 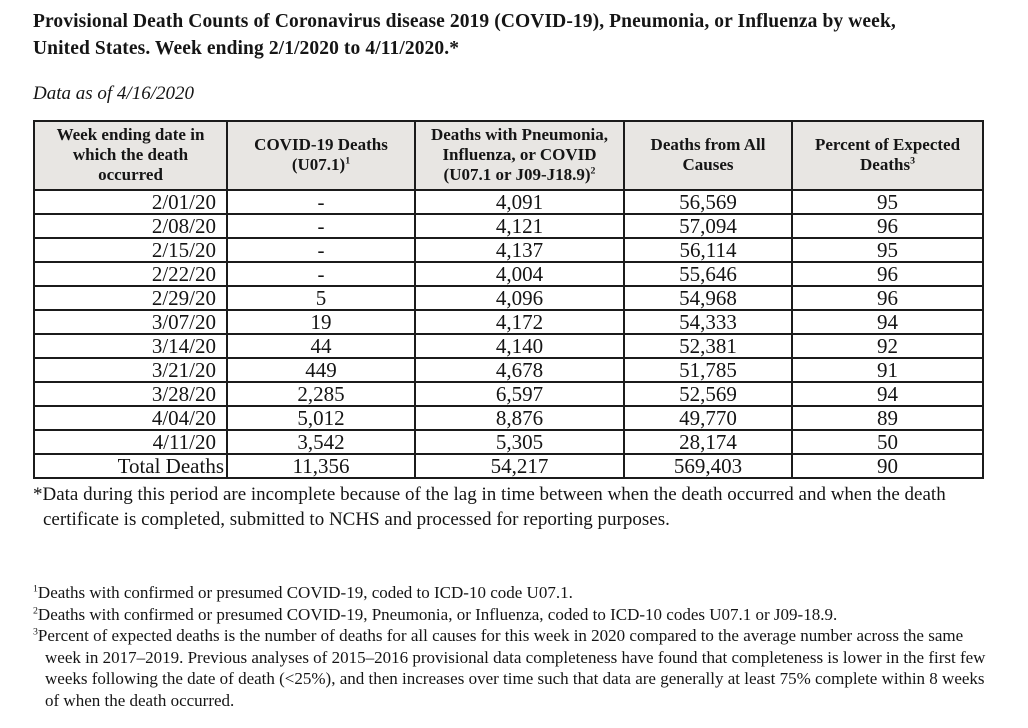 What do you see at coordinates (130, 202) in the screenshot?
I see `cell-week: 2/01/20` at bounding box center [130, 202].